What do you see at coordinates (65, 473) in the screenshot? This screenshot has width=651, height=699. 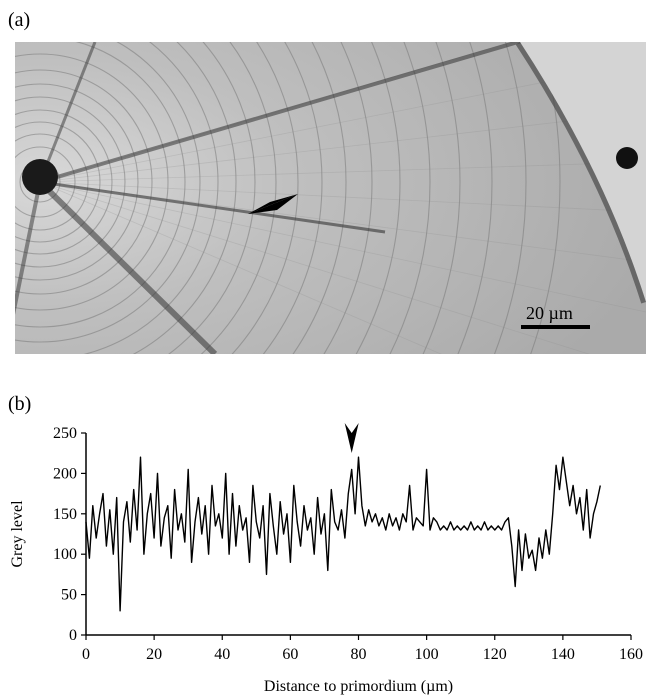 I see `y-tick-label: 200` at bounding box center [65, 473].